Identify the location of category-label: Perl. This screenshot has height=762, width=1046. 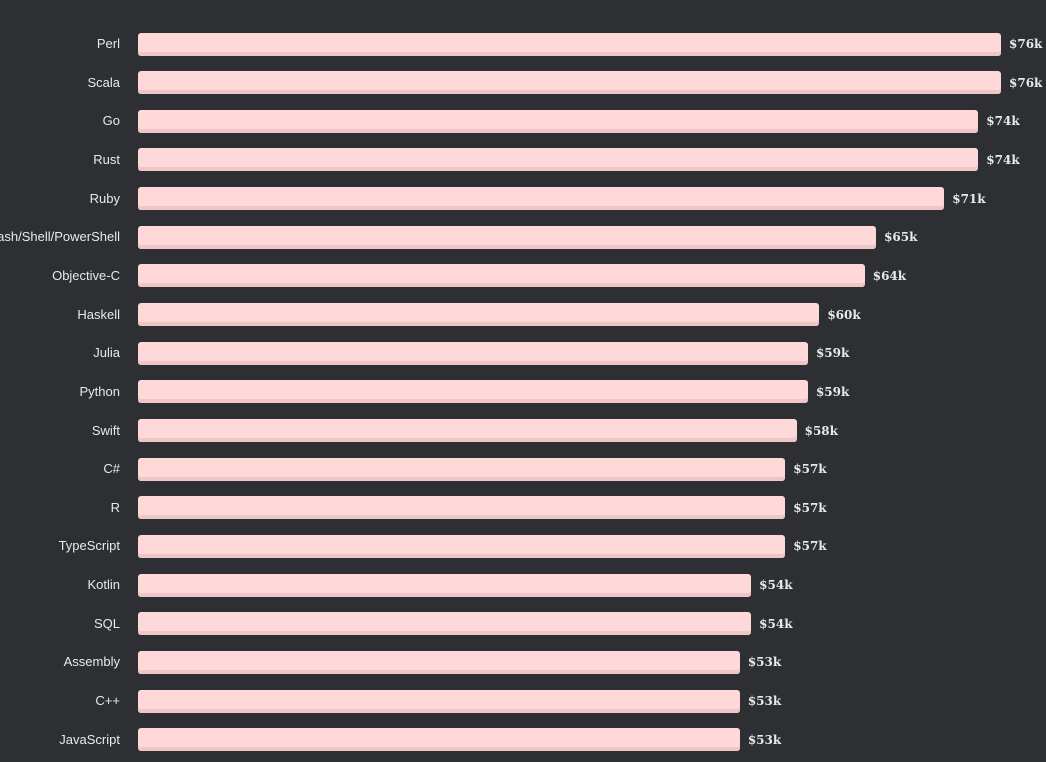
(108, 43).